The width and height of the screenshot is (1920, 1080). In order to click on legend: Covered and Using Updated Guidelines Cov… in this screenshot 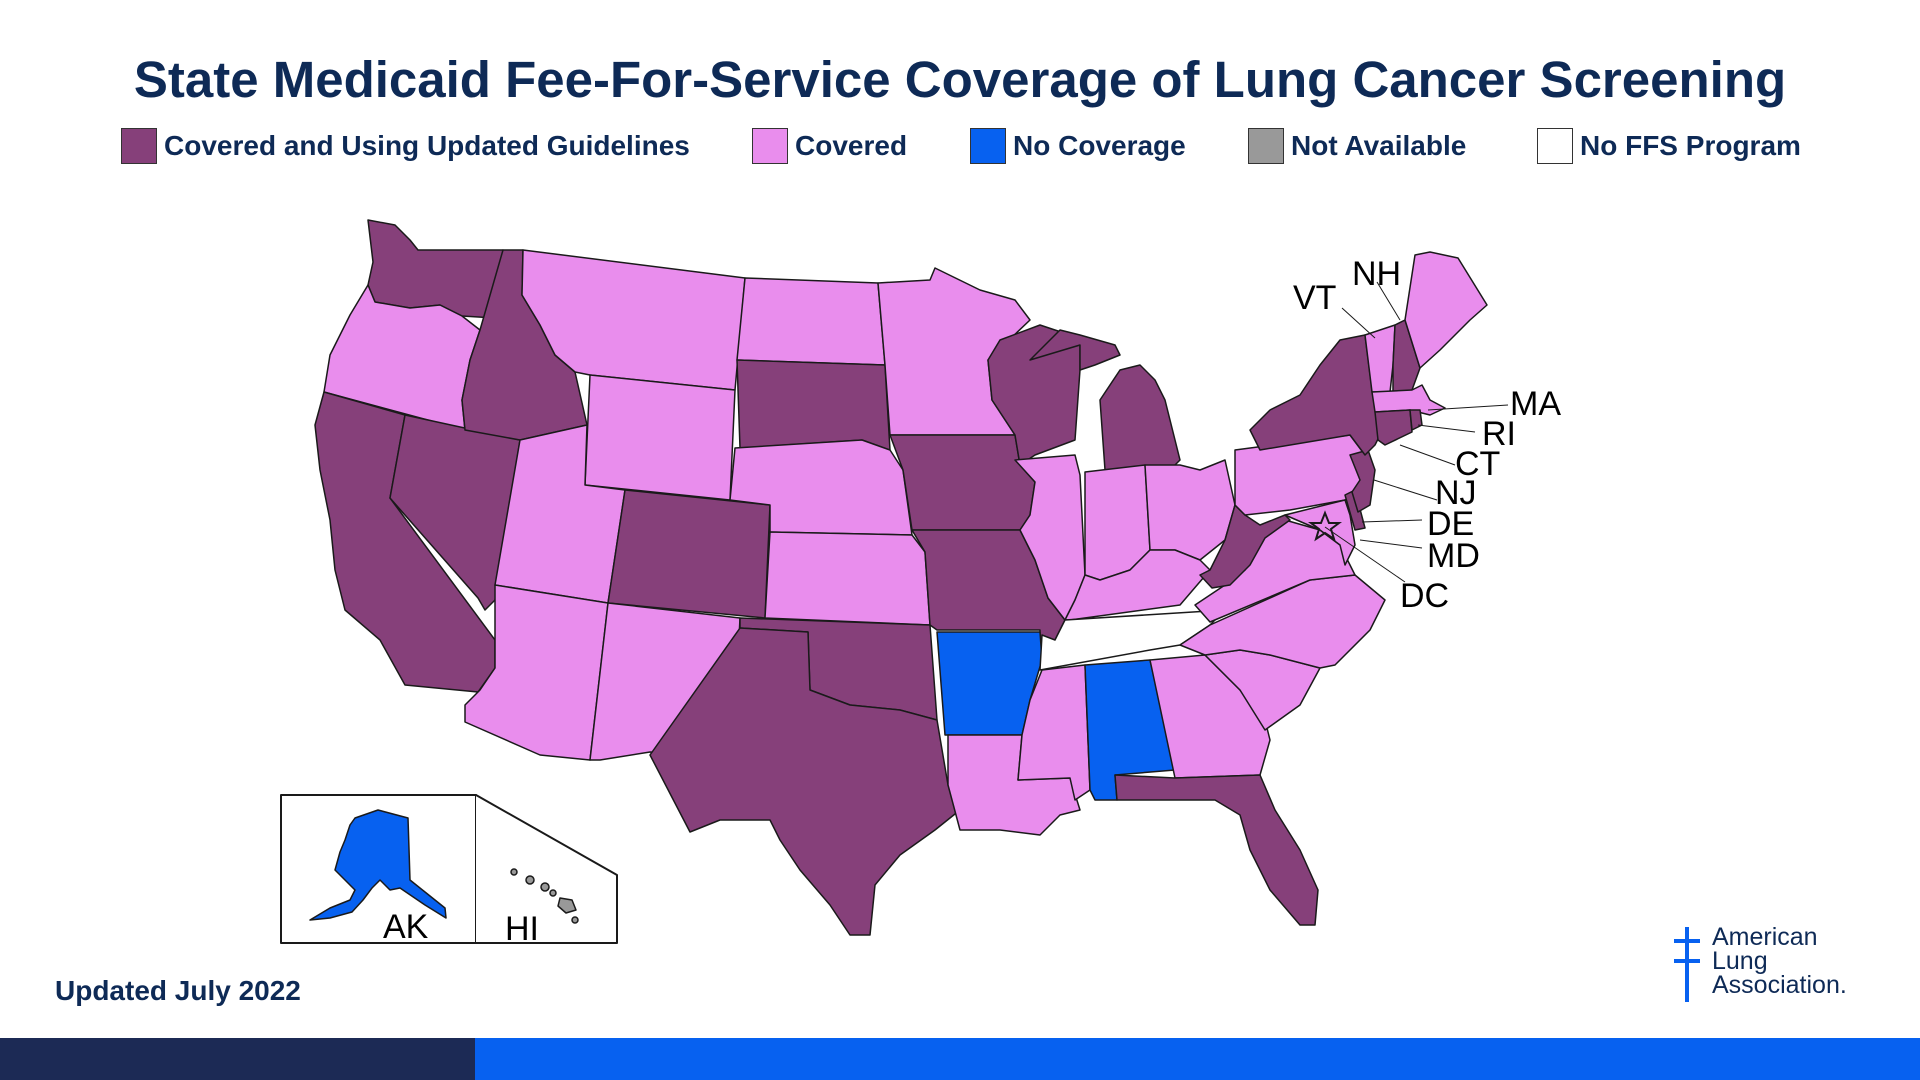, I will do `click(960, 148)`.